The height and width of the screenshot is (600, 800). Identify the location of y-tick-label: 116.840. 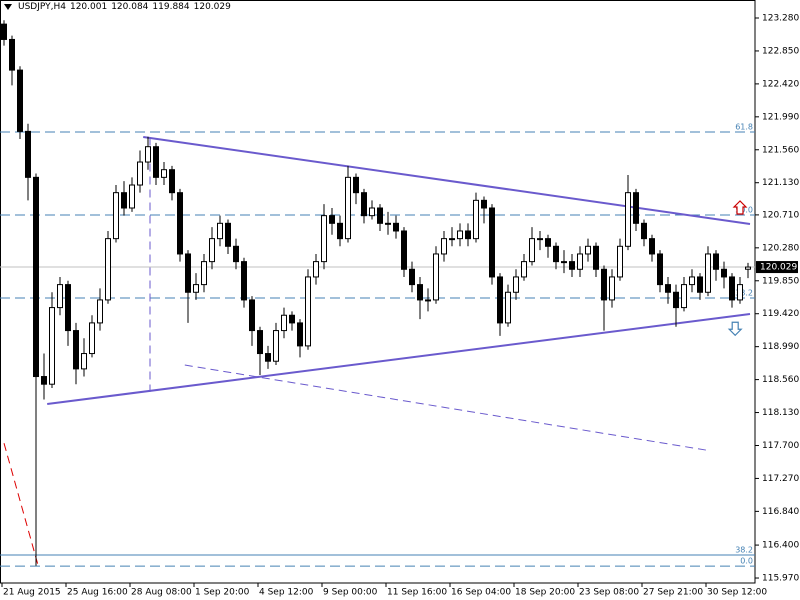
(780, 512).